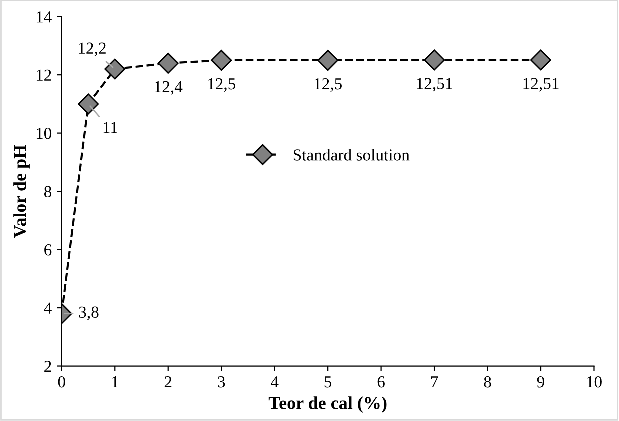  Describe the element at coordinates (168, 382) in the screenshot. I see `x-tick-label: 2` at that location.